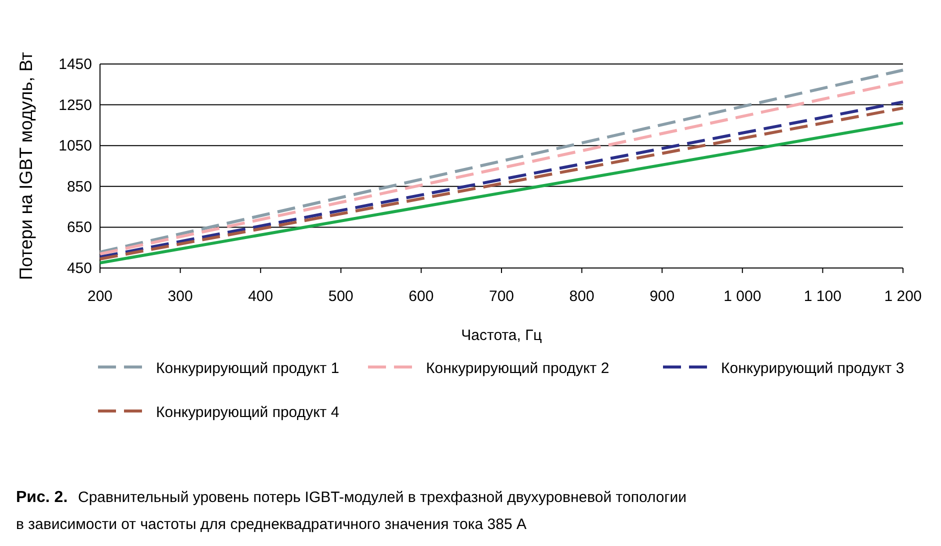 Image resolution: width=941 pixels, height=546 pixels. What do you see at coordinates (823, 296) in the screenshot?
I see `x-tick-label: 1 100` at bounding box center [823, 296].